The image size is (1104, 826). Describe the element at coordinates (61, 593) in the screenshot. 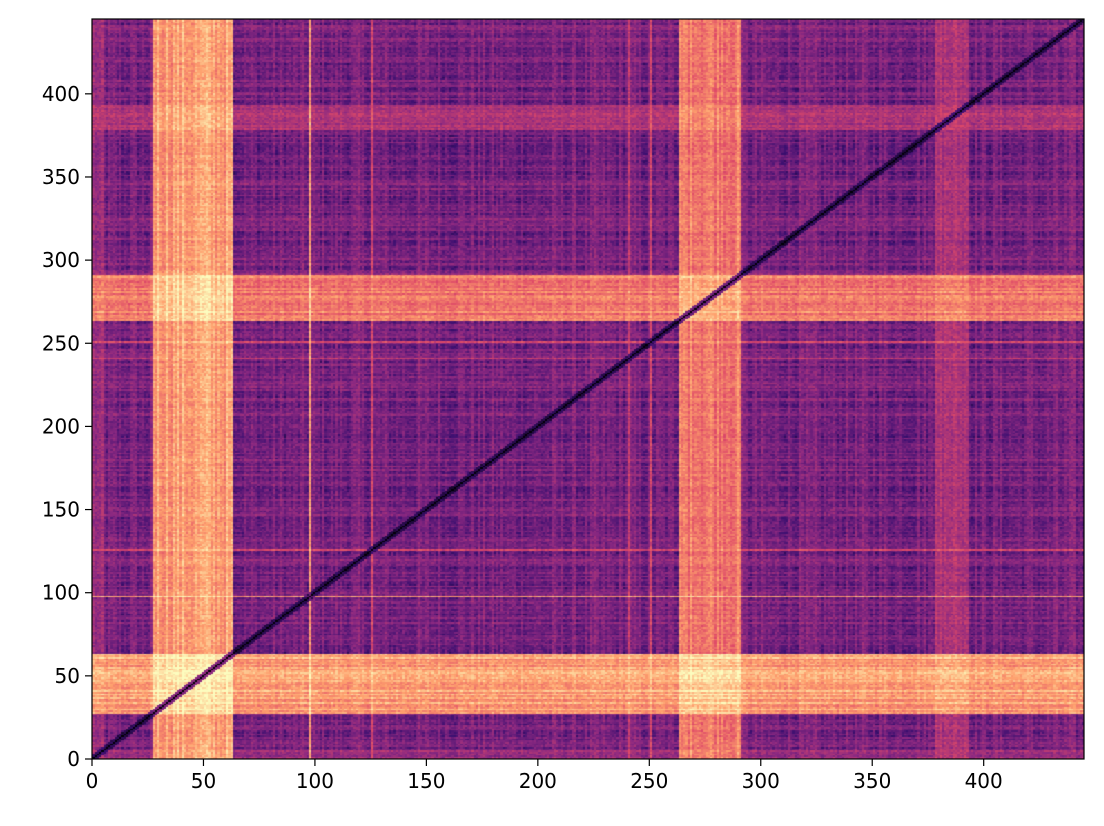

I see `y-tick-label: 100` at that location.